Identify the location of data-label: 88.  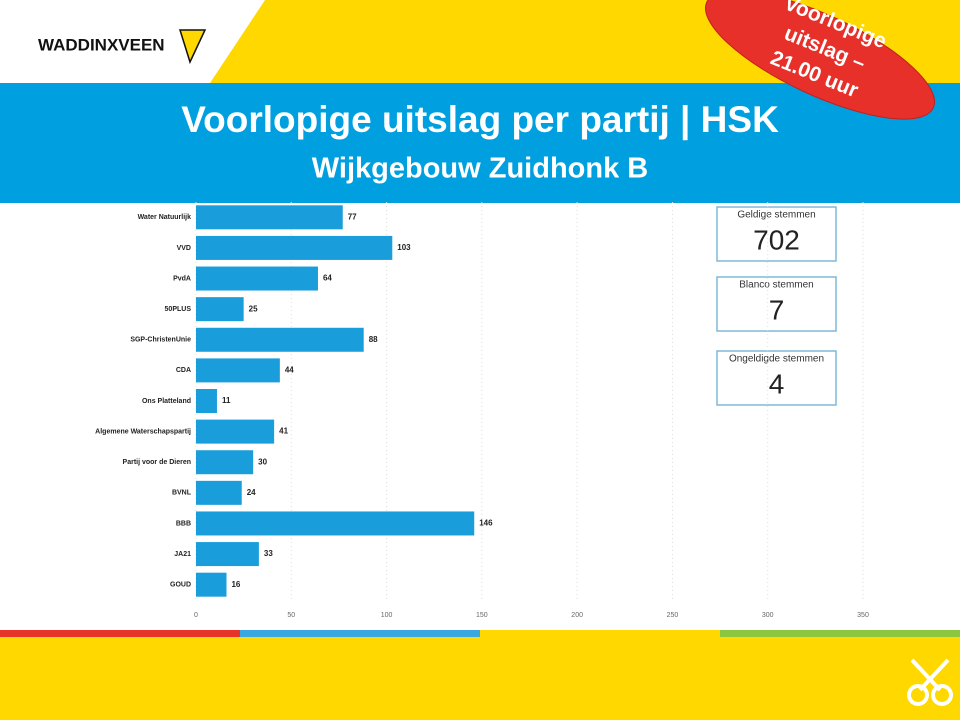
(373, 339).